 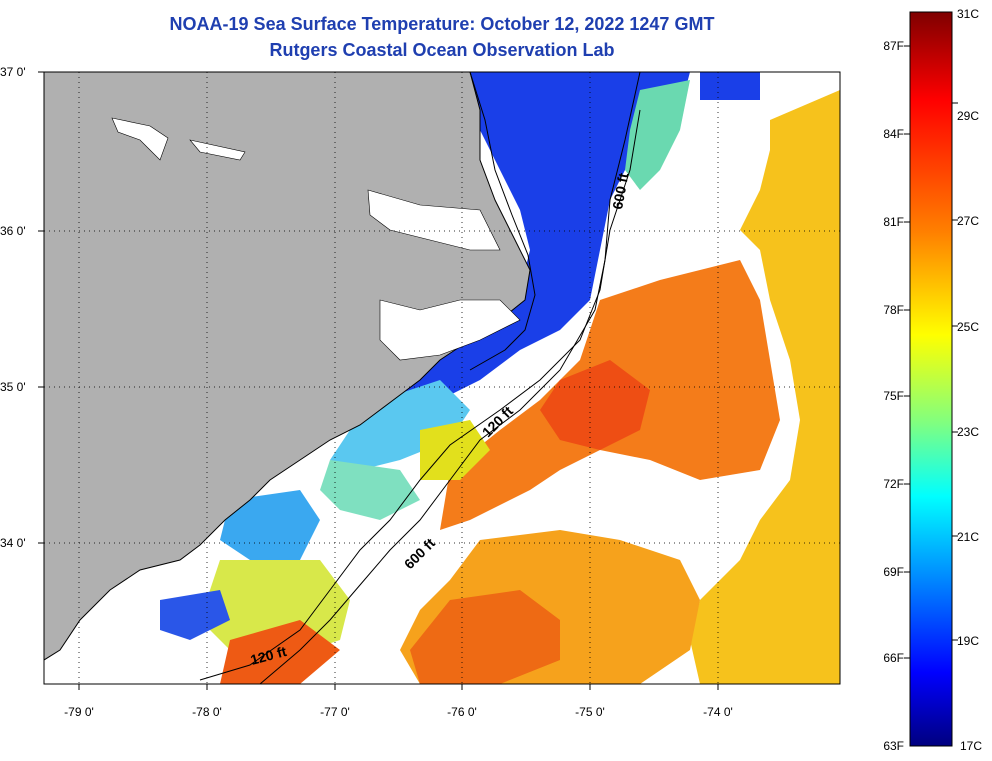 I want to click on colorbar-c-17: 17C, so click(x=971, y=746).